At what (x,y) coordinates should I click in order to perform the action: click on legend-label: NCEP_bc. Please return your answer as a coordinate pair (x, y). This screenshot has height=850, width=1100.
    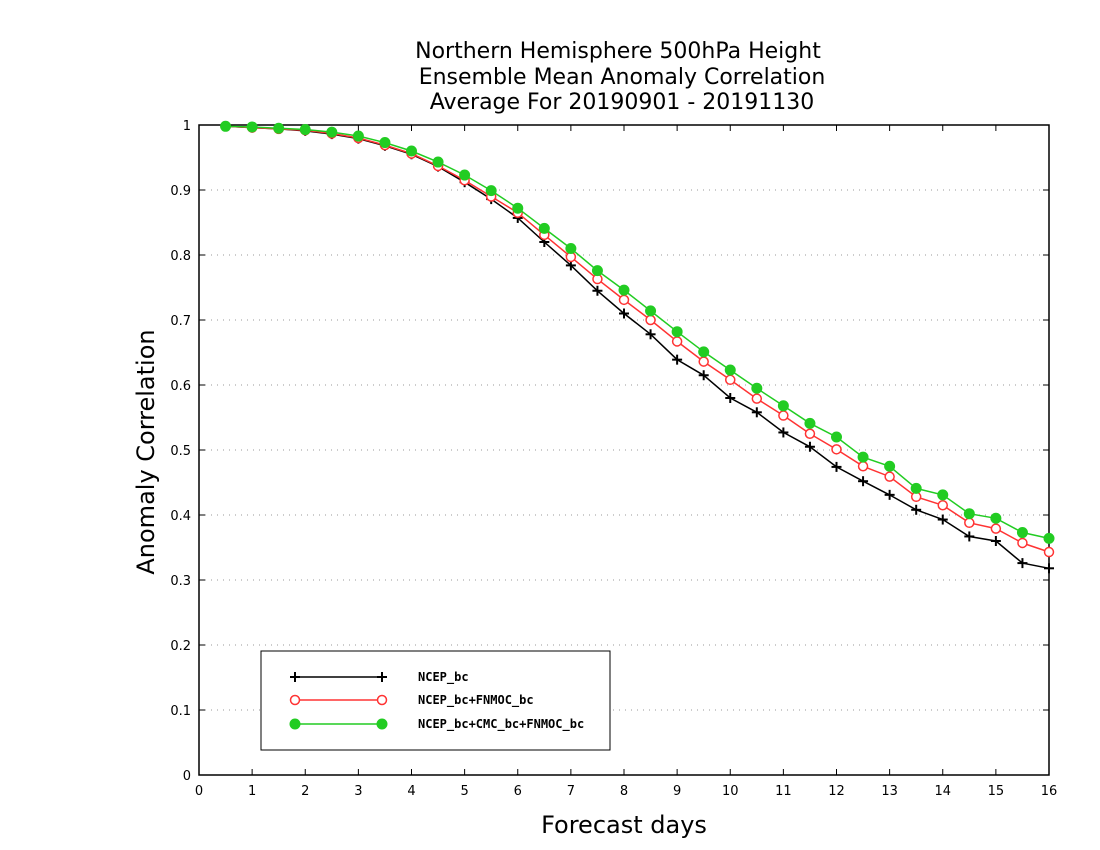
    Looking at the image, I should click on (443, 677).